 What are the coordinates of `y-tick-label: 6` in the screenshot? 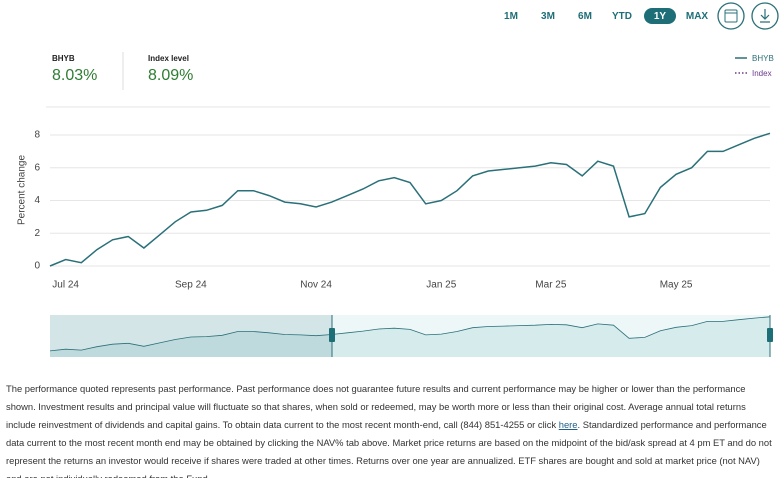 It's located at (37, 167).